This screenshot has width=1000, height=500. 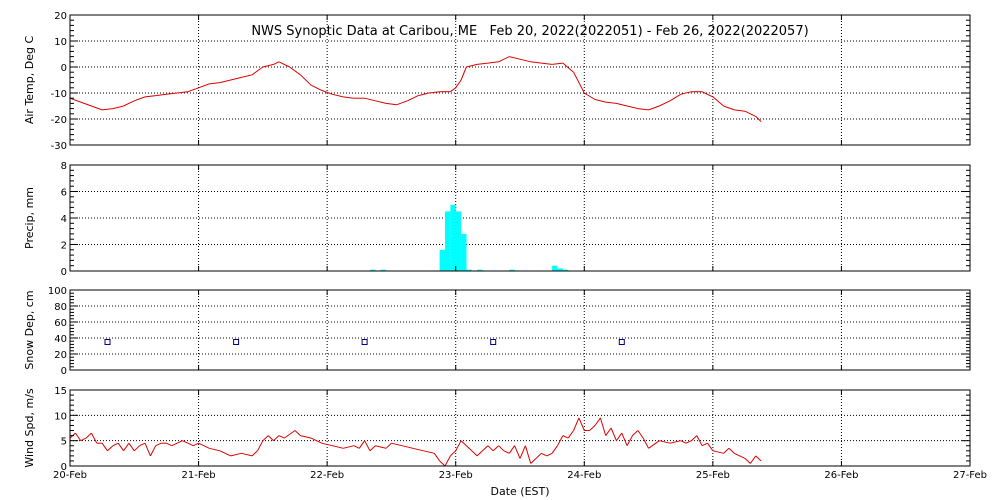 I want to click on x-tick-label-1: 21-Feb, so click(x=199, y=475).